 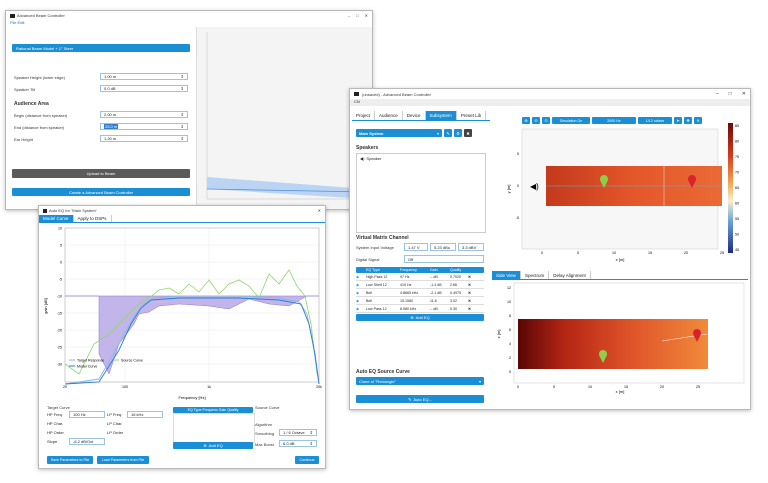 What do you see at coordinates (455, 292) in the screenshot?
I see `eq-cell-q: 0.4975` at bounding box center [455, 292].